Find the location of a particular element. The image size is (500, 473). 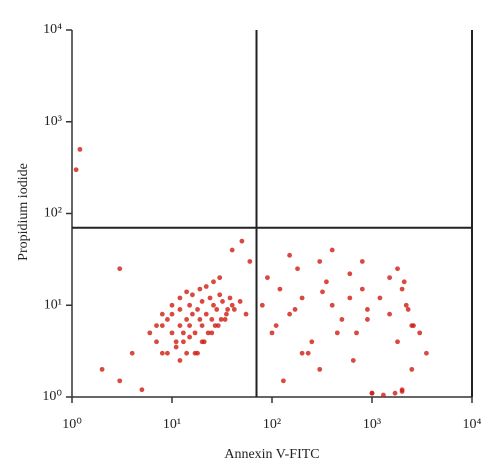

y-tick-label: 10⁴ is located at coordinates (52, 29).